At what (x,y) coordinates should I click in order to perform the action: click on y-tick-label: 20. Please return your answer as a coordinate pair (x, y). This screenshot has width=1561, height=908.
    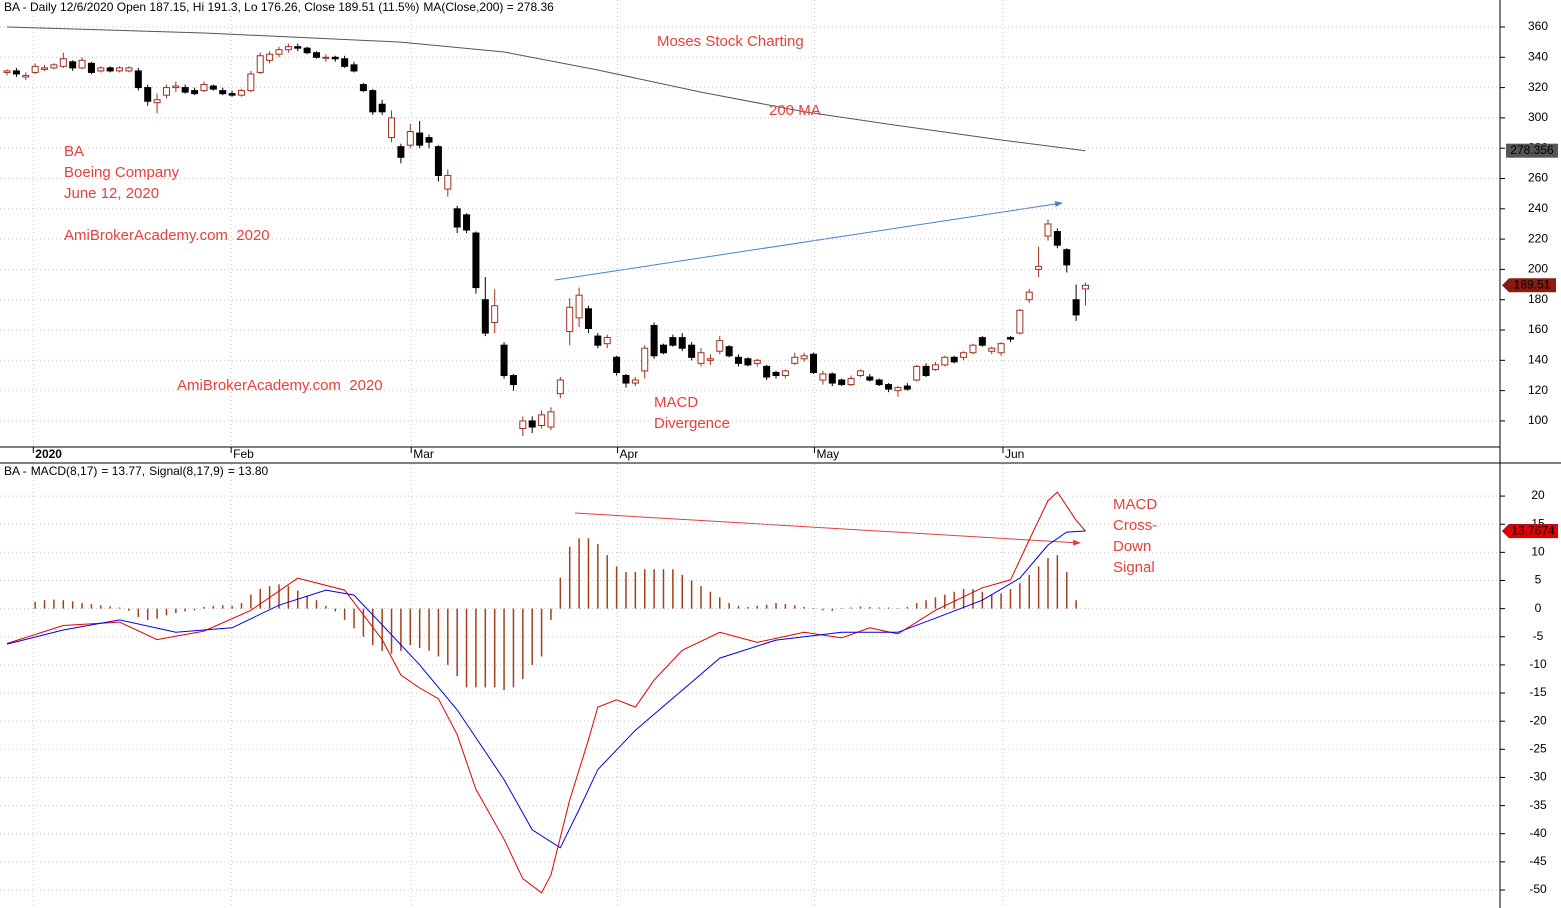
    Looking at the image, I should click on (1538, 495).